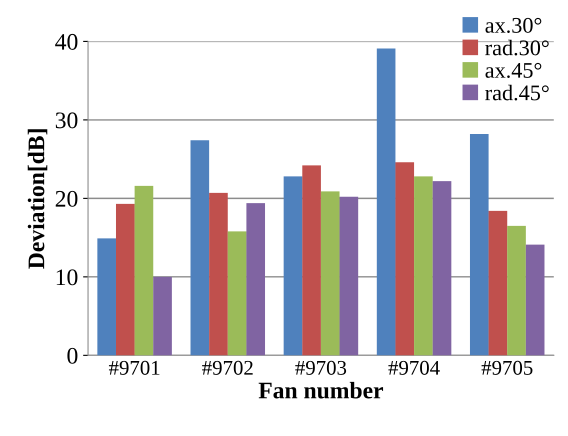  What do you see at coordinates (67, 120) in the screenshot?
I see `y-tick-label: 30` at bounding box center [67, 120].